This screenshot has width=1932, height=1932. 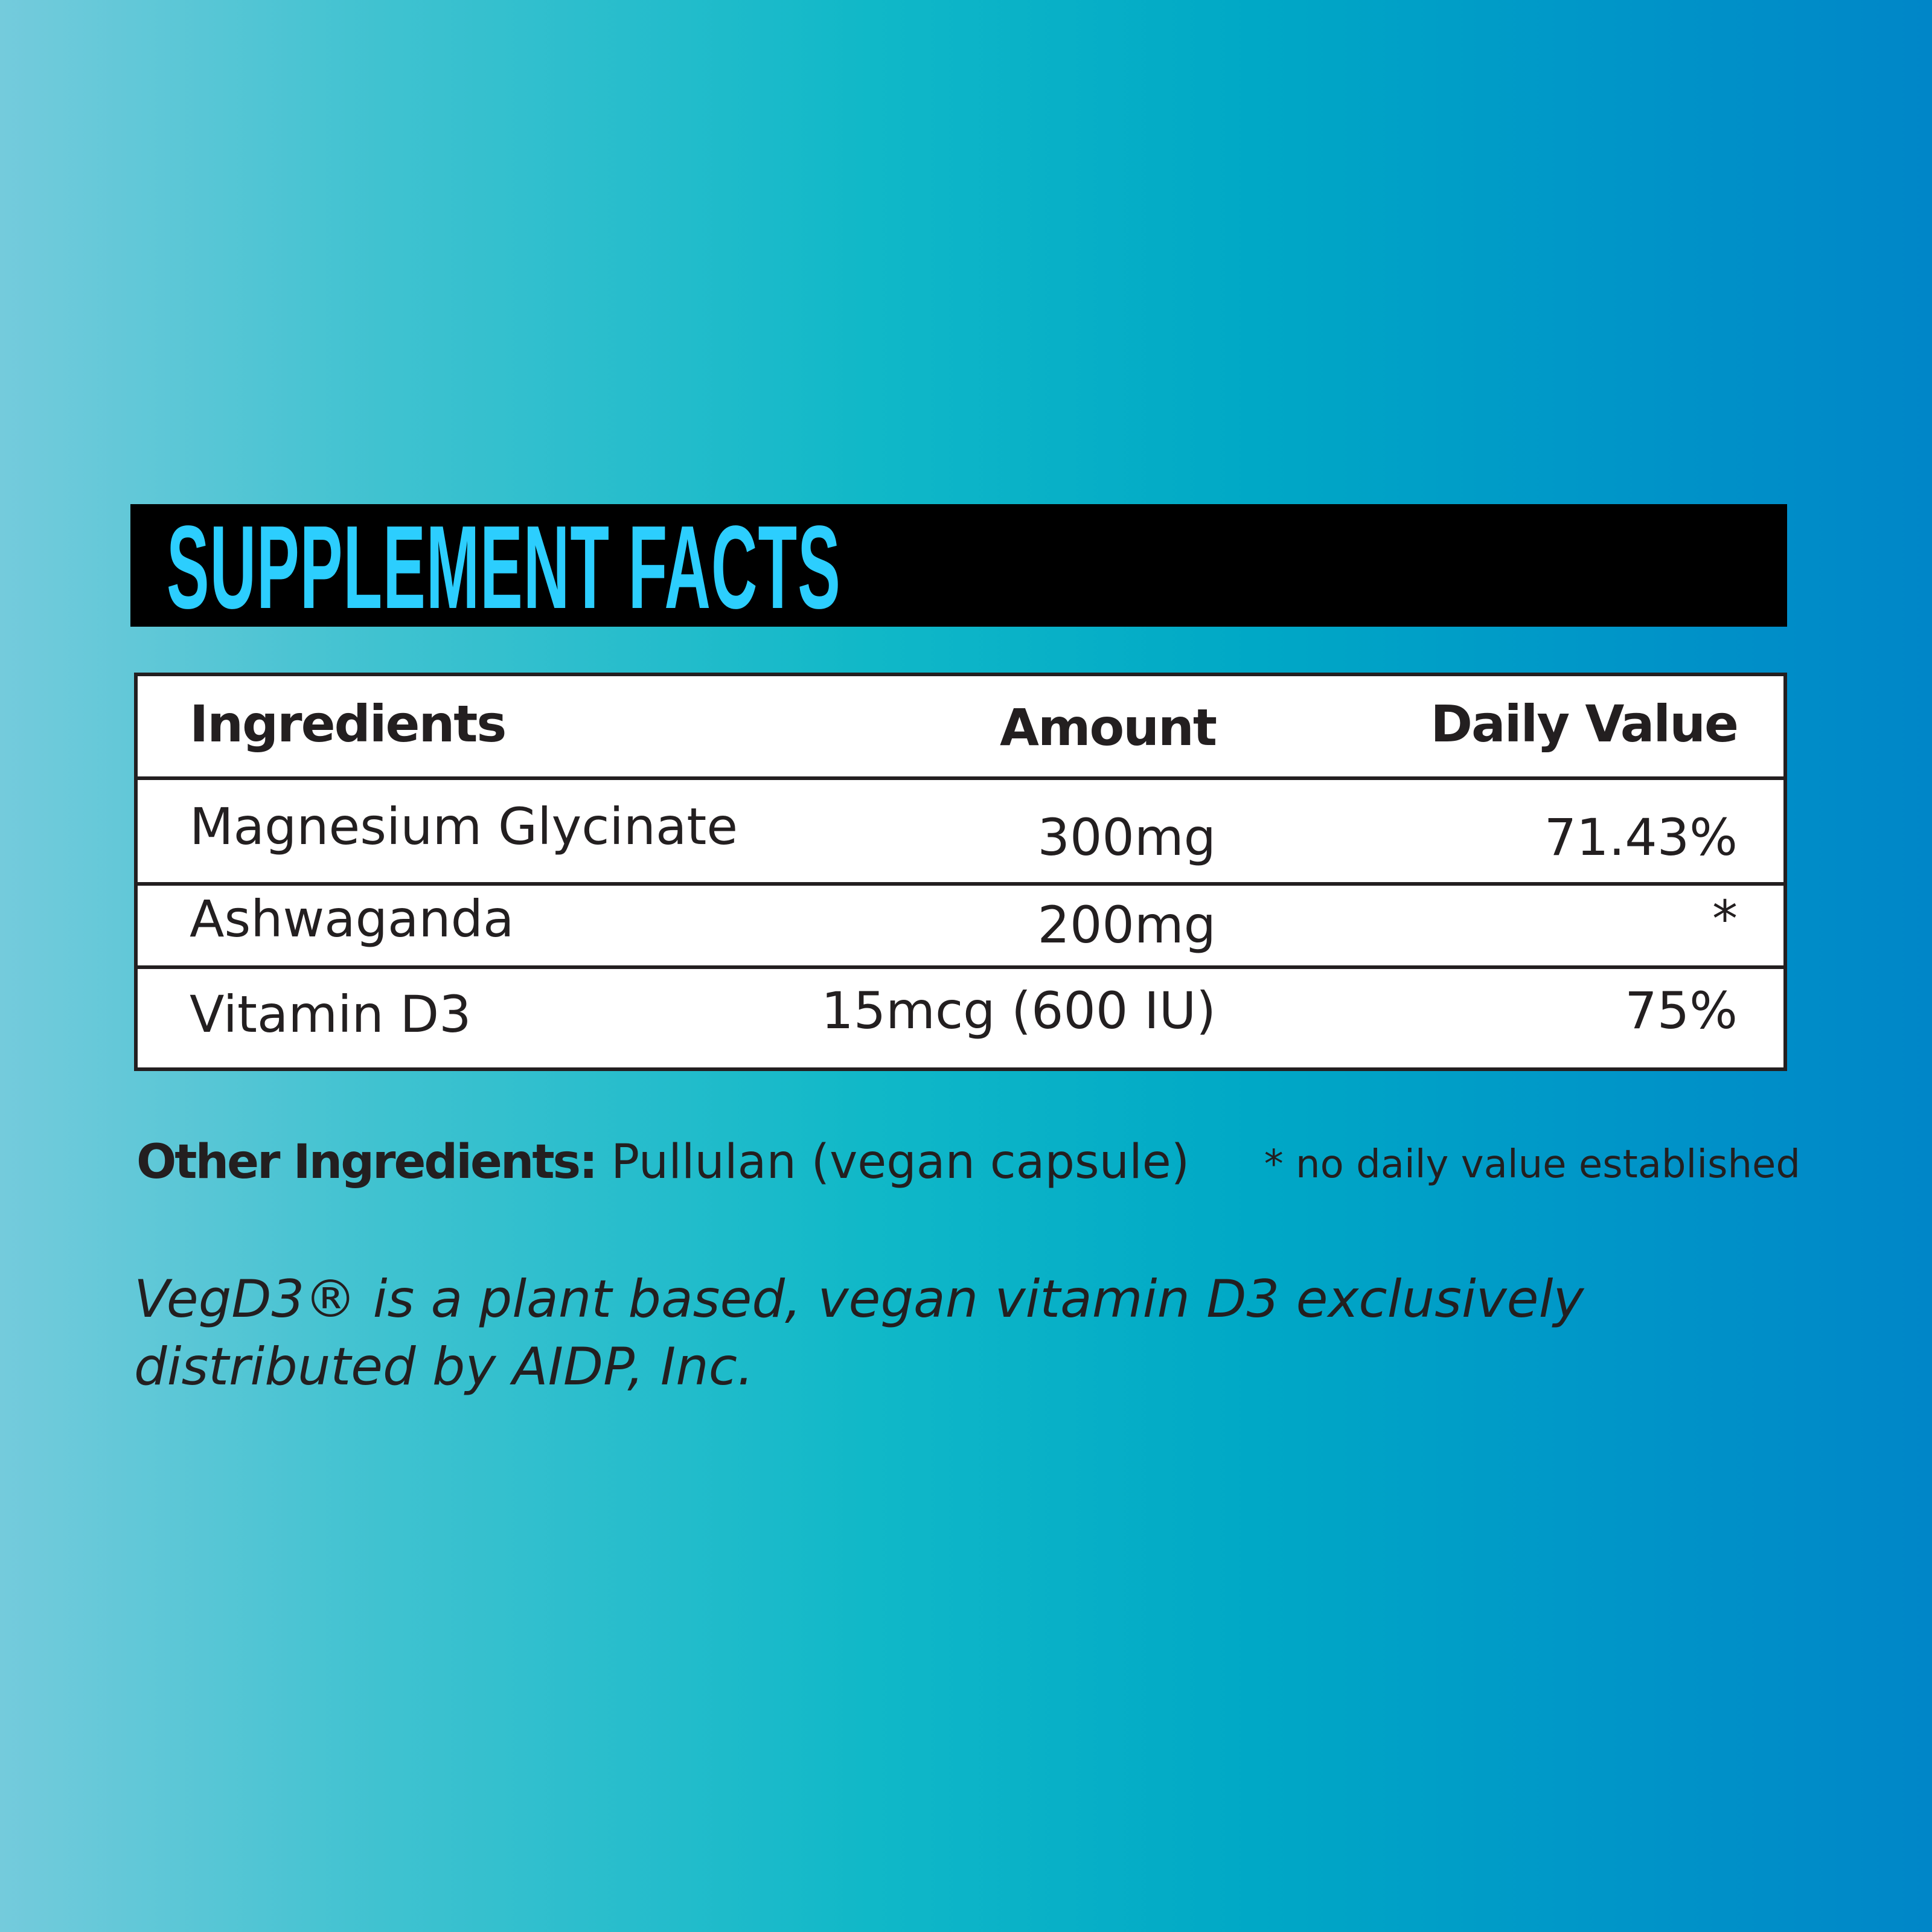 What do you see at coordinates (464, 827) in the screenshot?
I see `ingredient-name: Magnesium Glycinate` at bounding box center [464, 827].